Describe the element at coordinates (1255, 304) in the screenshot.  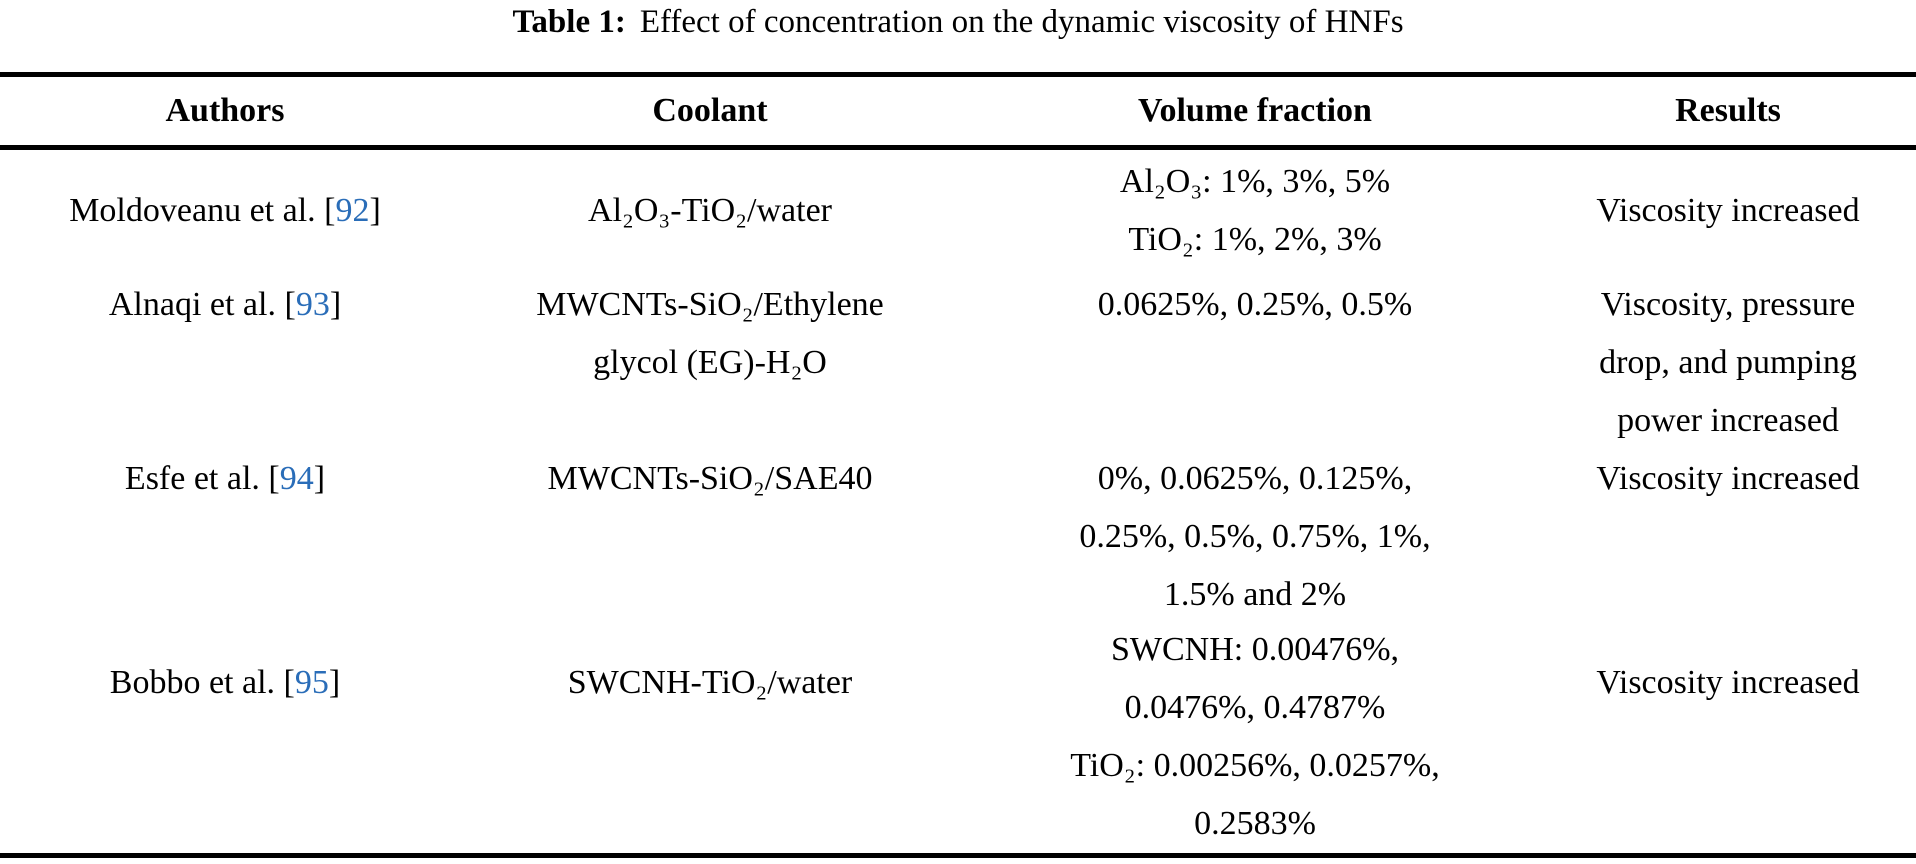
I see `volume-fraction-cell: 0.0625%, 0.25%, 0.5%` at that location.